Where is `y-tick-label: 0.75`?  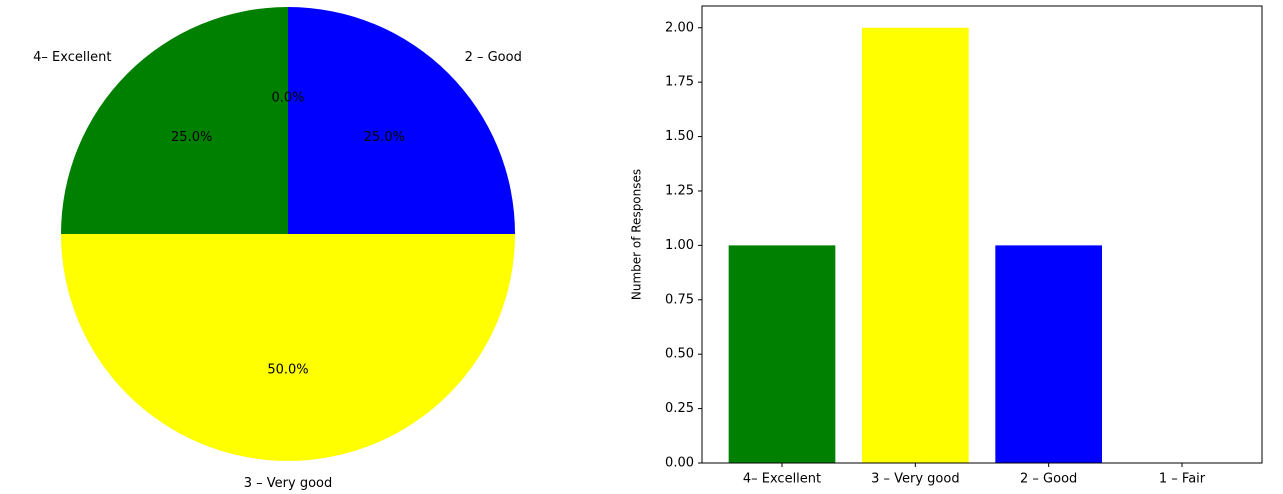
y-tick-label: 0.75 is located at coordinates (679, 299).